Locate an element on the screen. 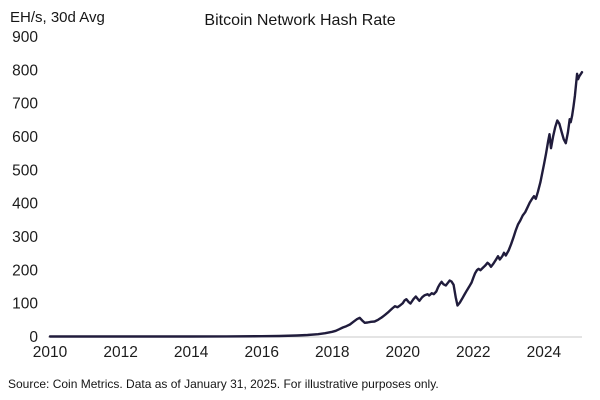 The height and width of the screenshot is (400, 600). y-tick-label: 800 is located at coordinates (25, 70).